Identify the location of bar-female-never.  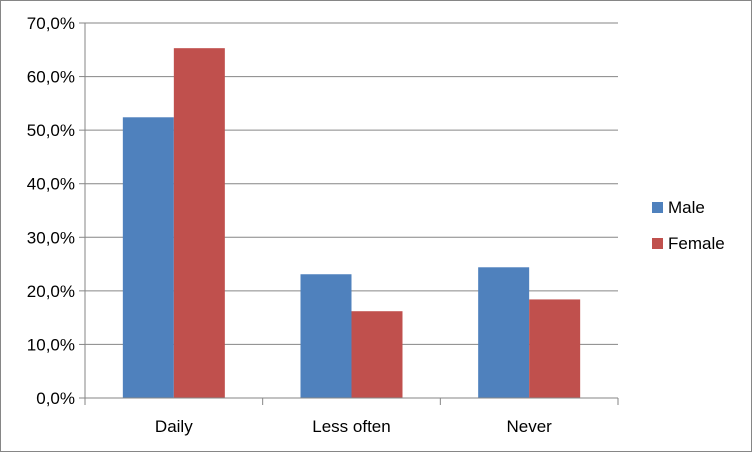
(555, 348).